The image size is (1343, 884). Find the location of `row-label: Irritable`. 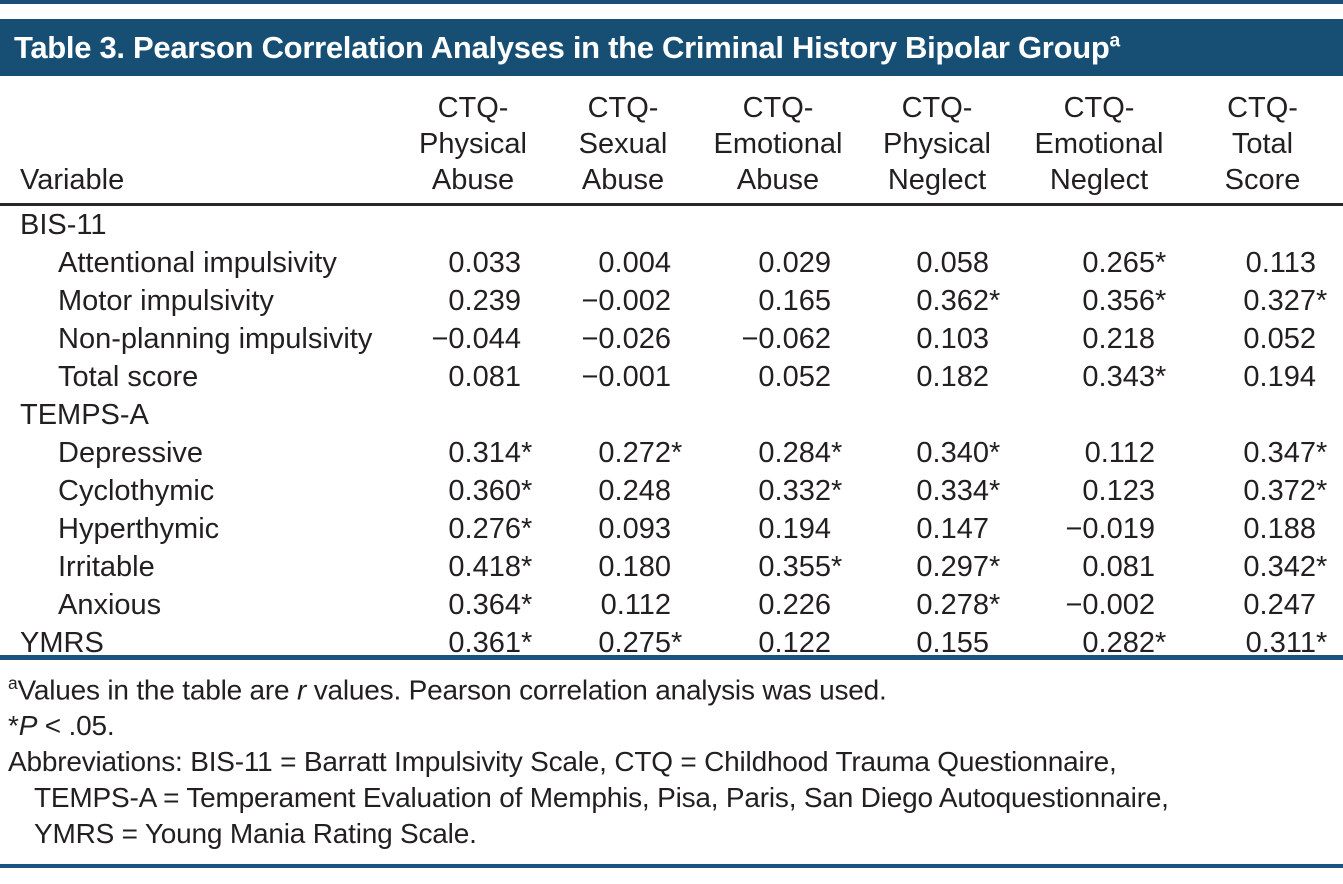

row-label: Irritable is located at coordinates (106, 567).